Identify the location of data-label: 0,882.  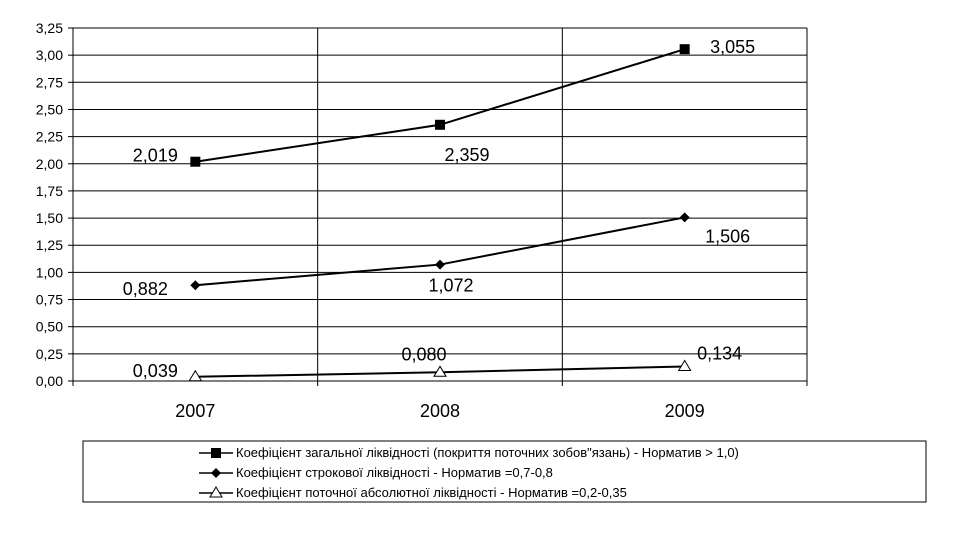
(145, 289).